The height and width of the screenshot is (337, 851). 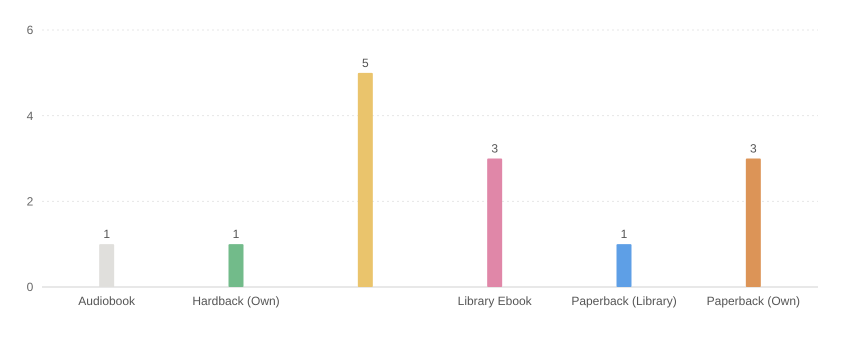 What do you see at coordinates (107, 301) in the screenshot?
I see `x-tick-label: Audiobook` at bounding box center [107, 301].